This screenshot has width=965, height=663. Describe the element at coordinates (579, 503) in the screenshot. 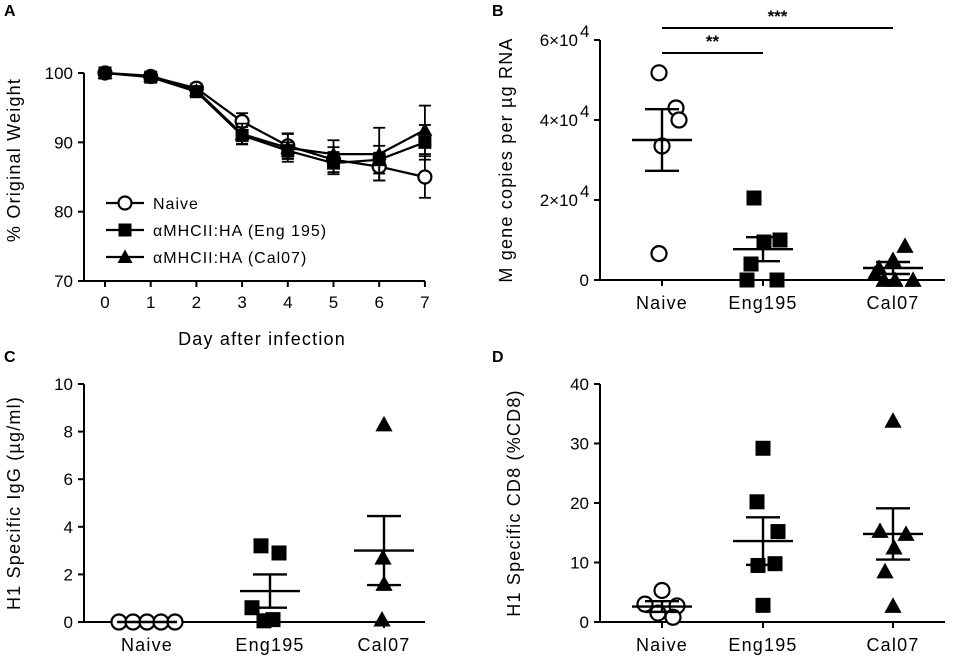

I see `y-tick-label: 20` at that location.